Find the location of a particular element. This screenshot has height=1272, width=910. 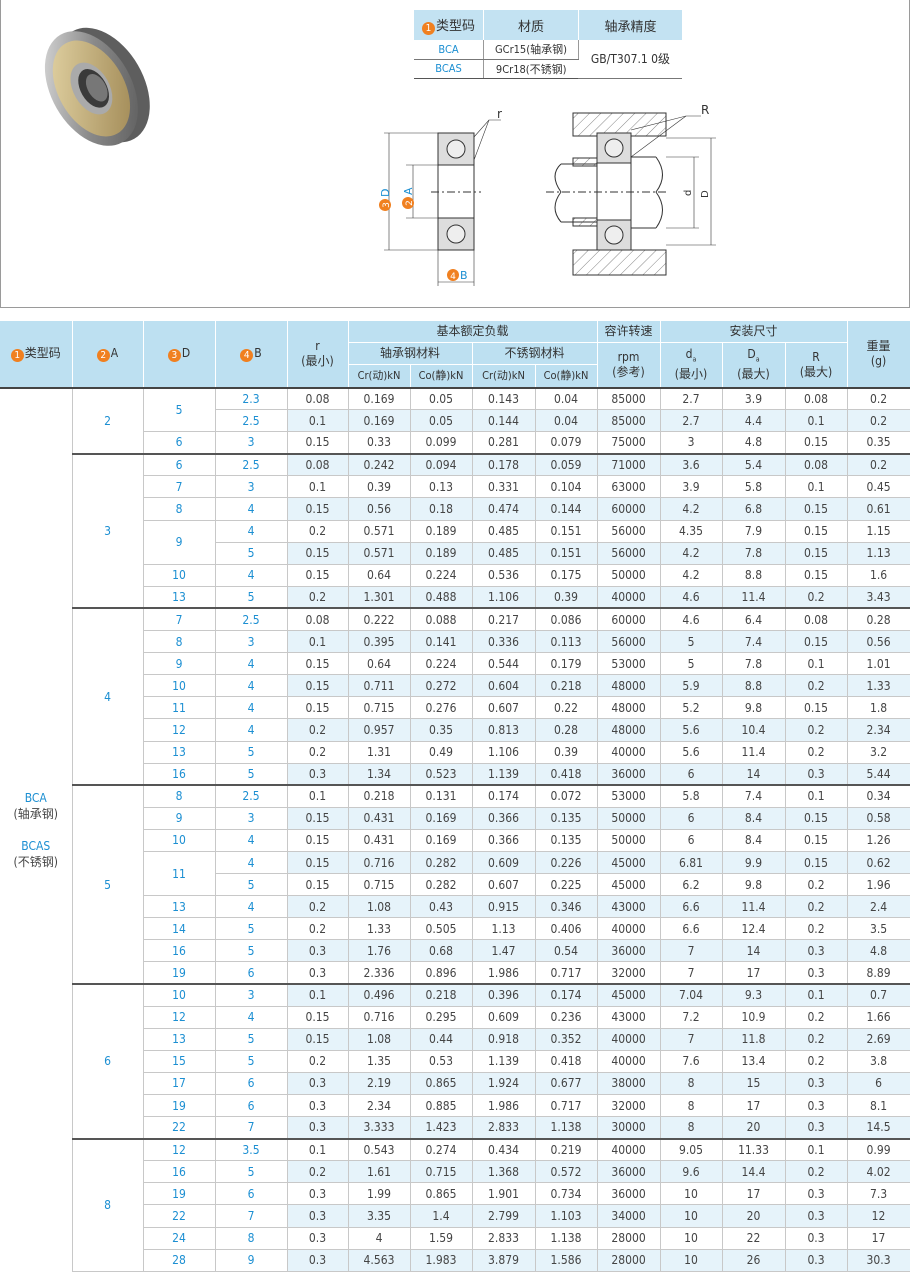

cell-co-stainless: 0.346 is located at coordinates (566, 907).